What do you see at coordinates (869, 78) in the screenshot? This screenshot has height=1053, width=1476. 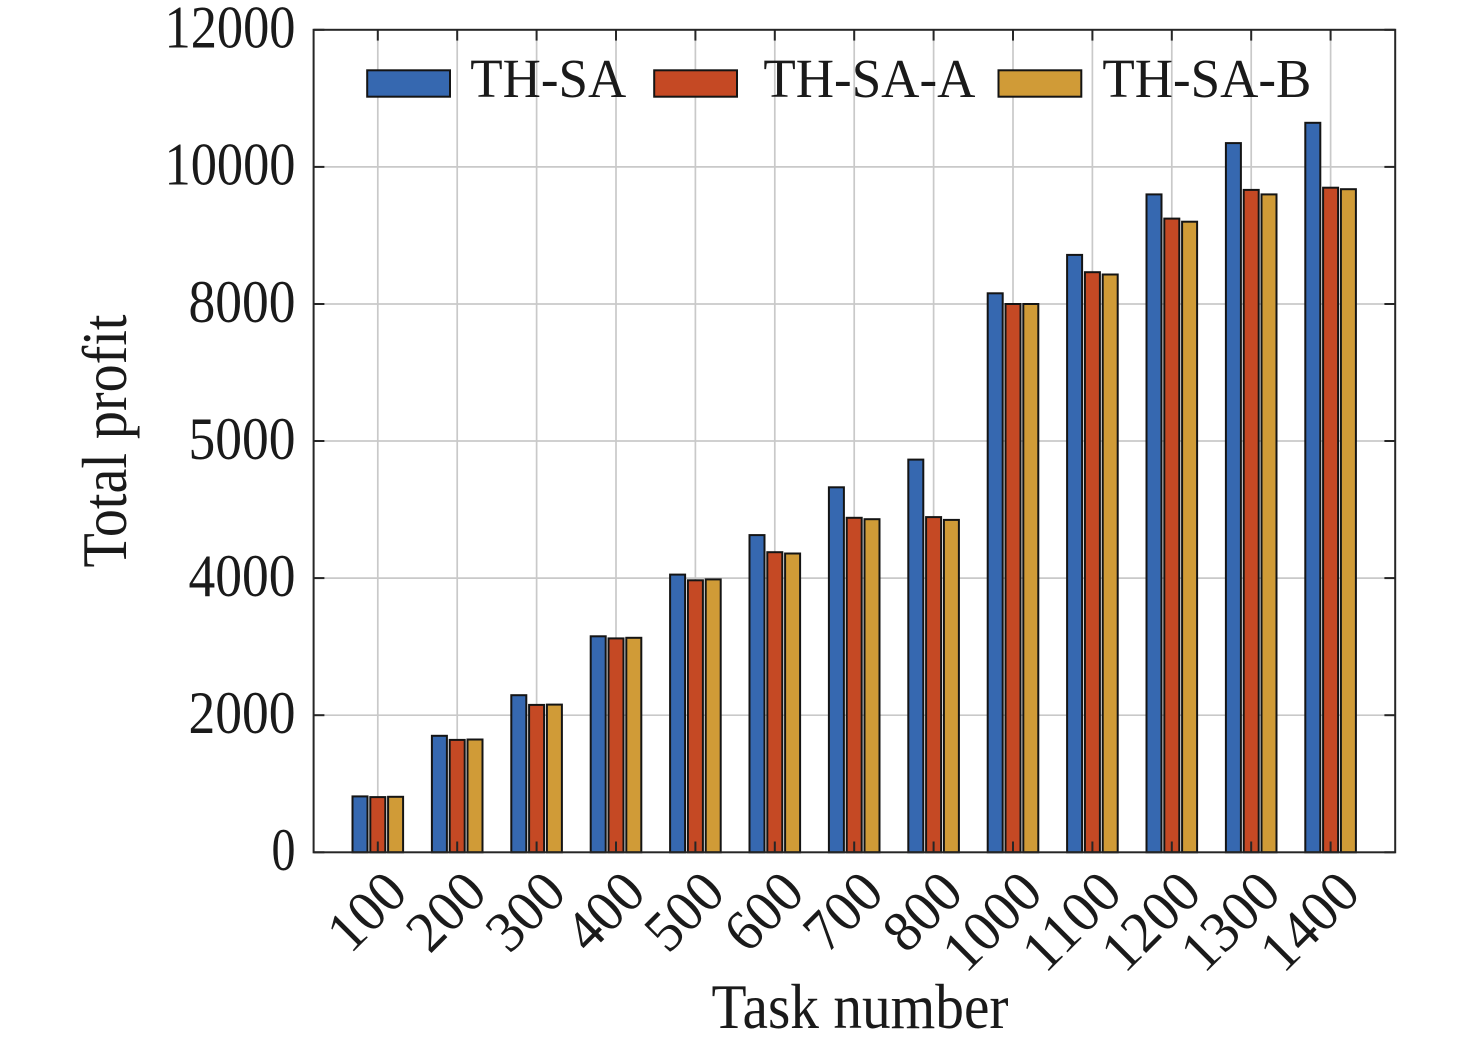 I see `svg-text: TH-SA-A` at bounding box center [869, 78].